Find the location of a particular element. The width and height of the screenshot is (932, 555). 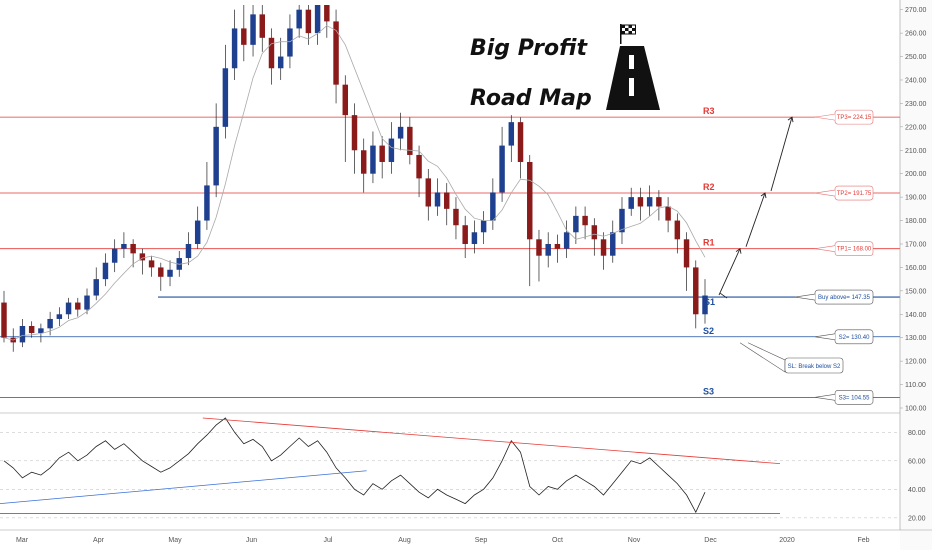

time-tick-label: Dec is located at coordinates (710, 540).